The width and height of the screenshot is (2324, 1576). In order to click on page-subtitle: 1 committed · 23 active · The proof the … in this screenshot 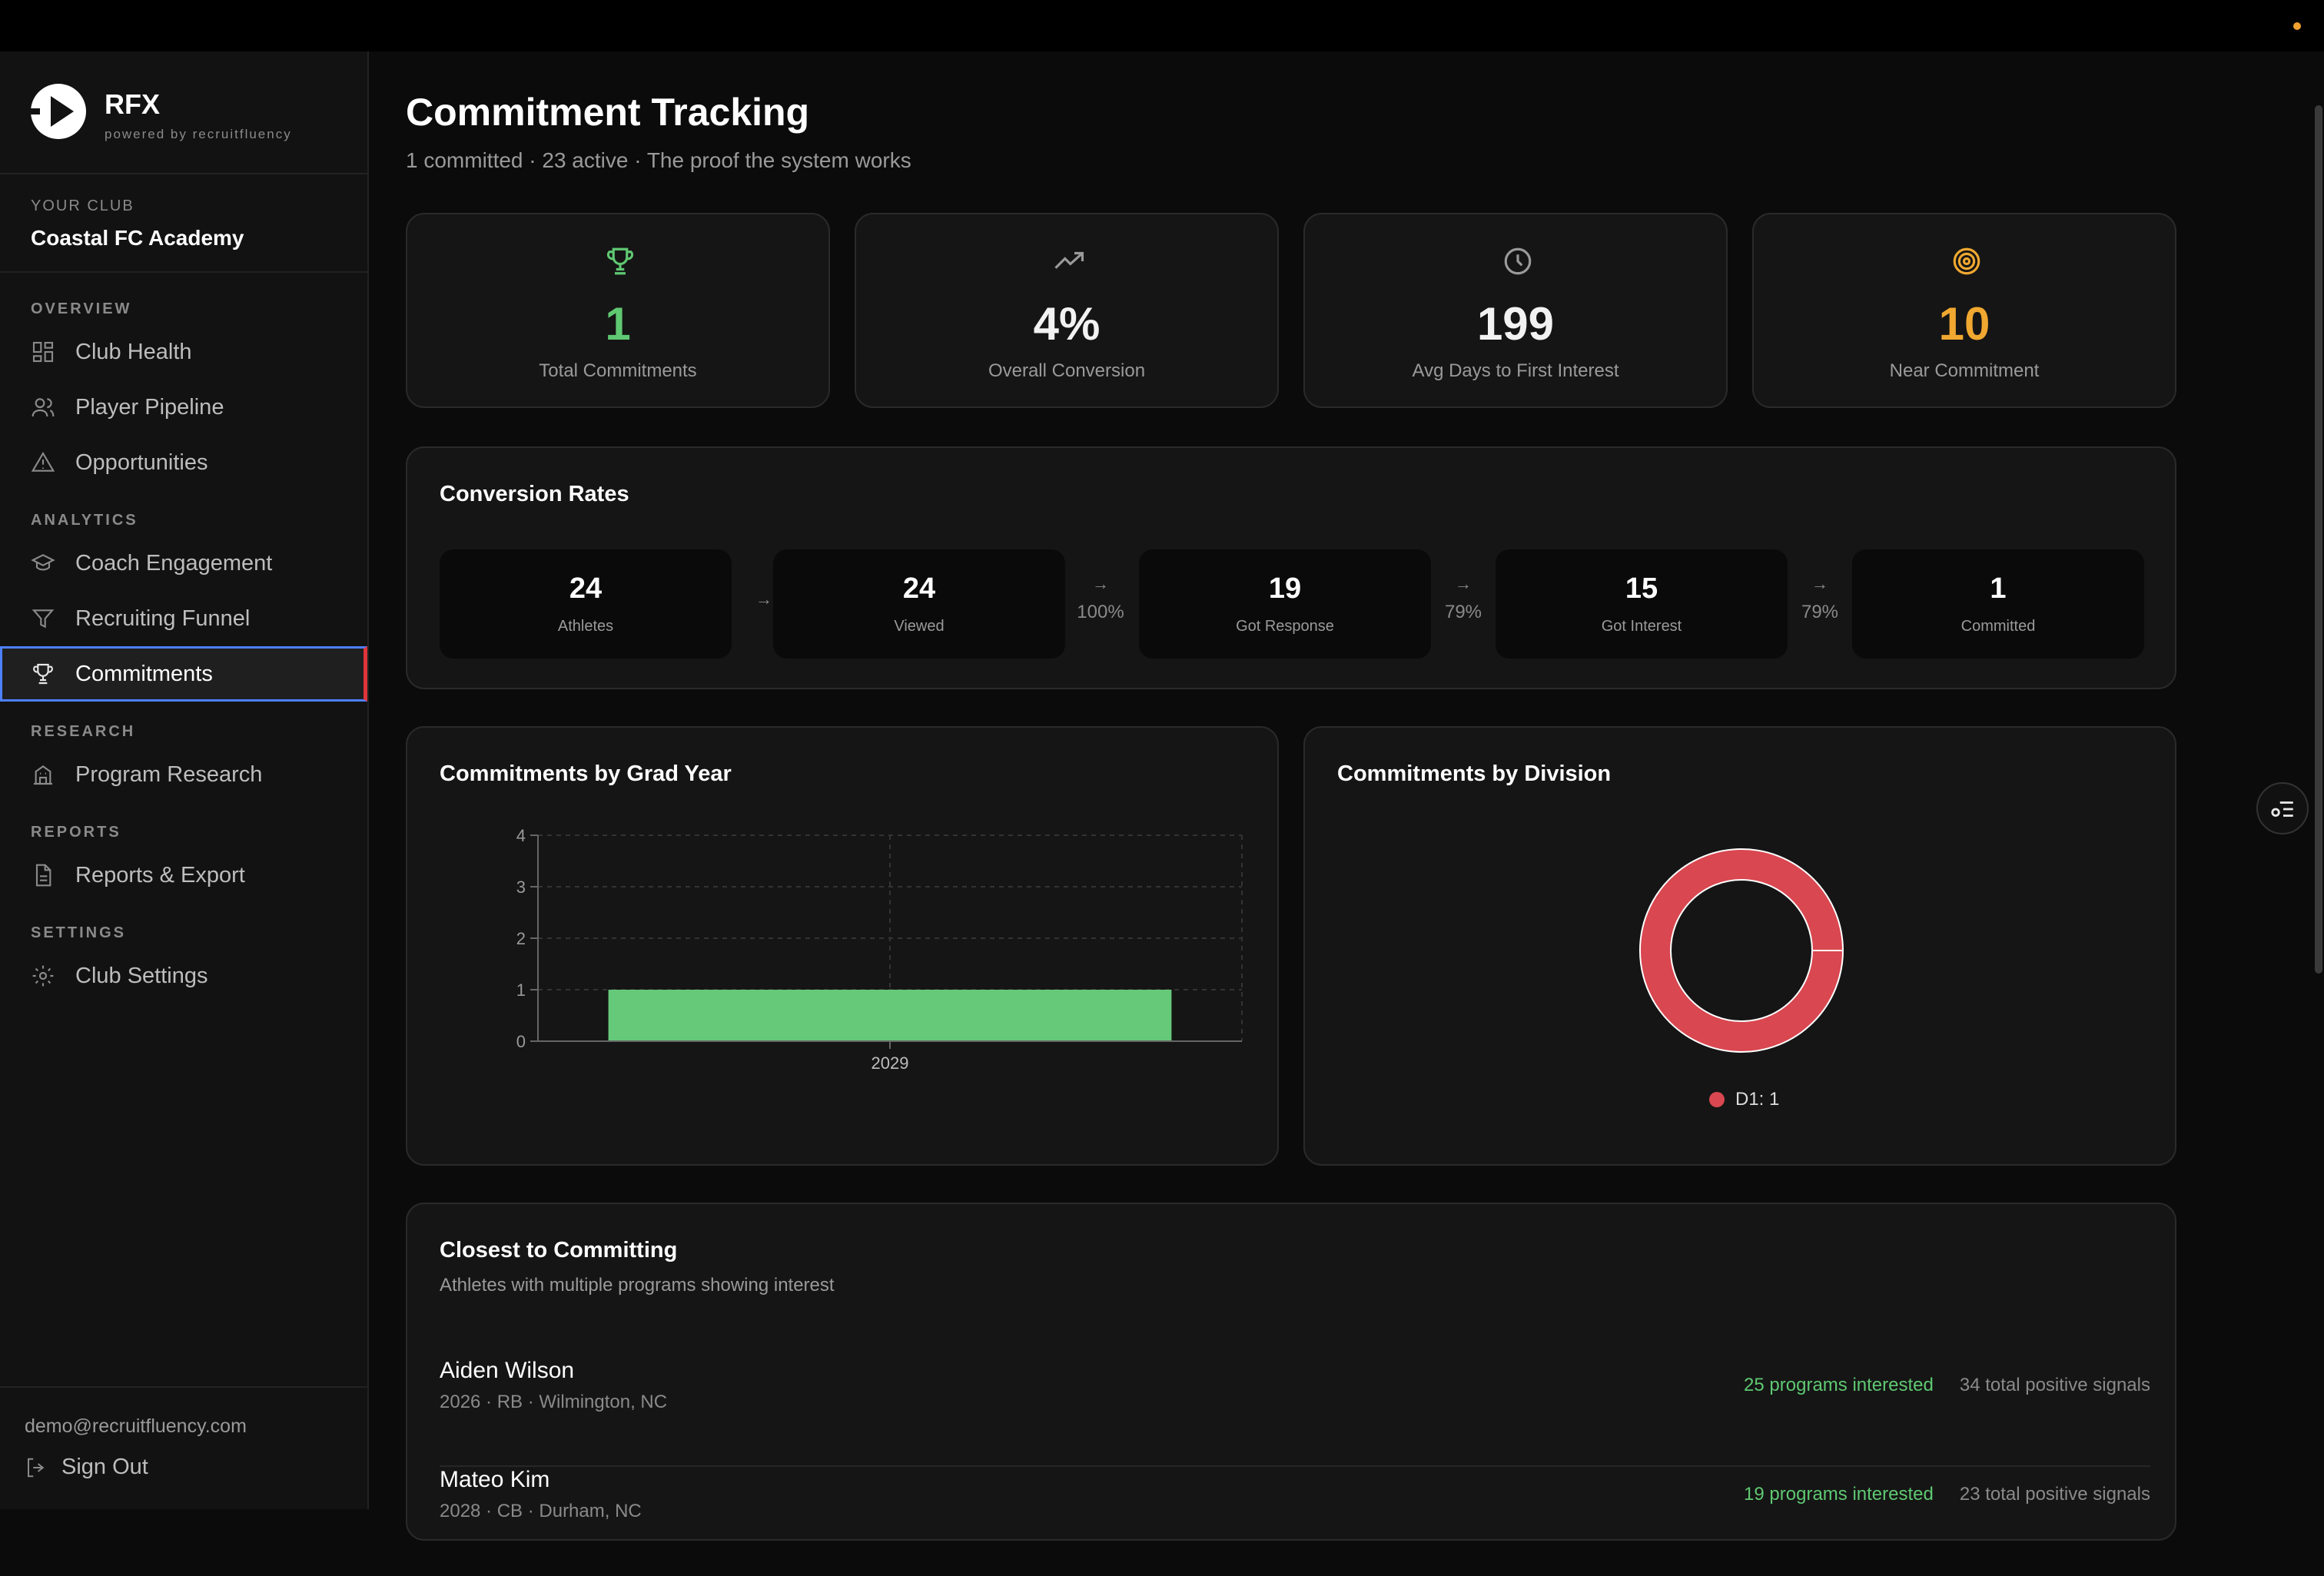, I will do `click(658, 160)`.